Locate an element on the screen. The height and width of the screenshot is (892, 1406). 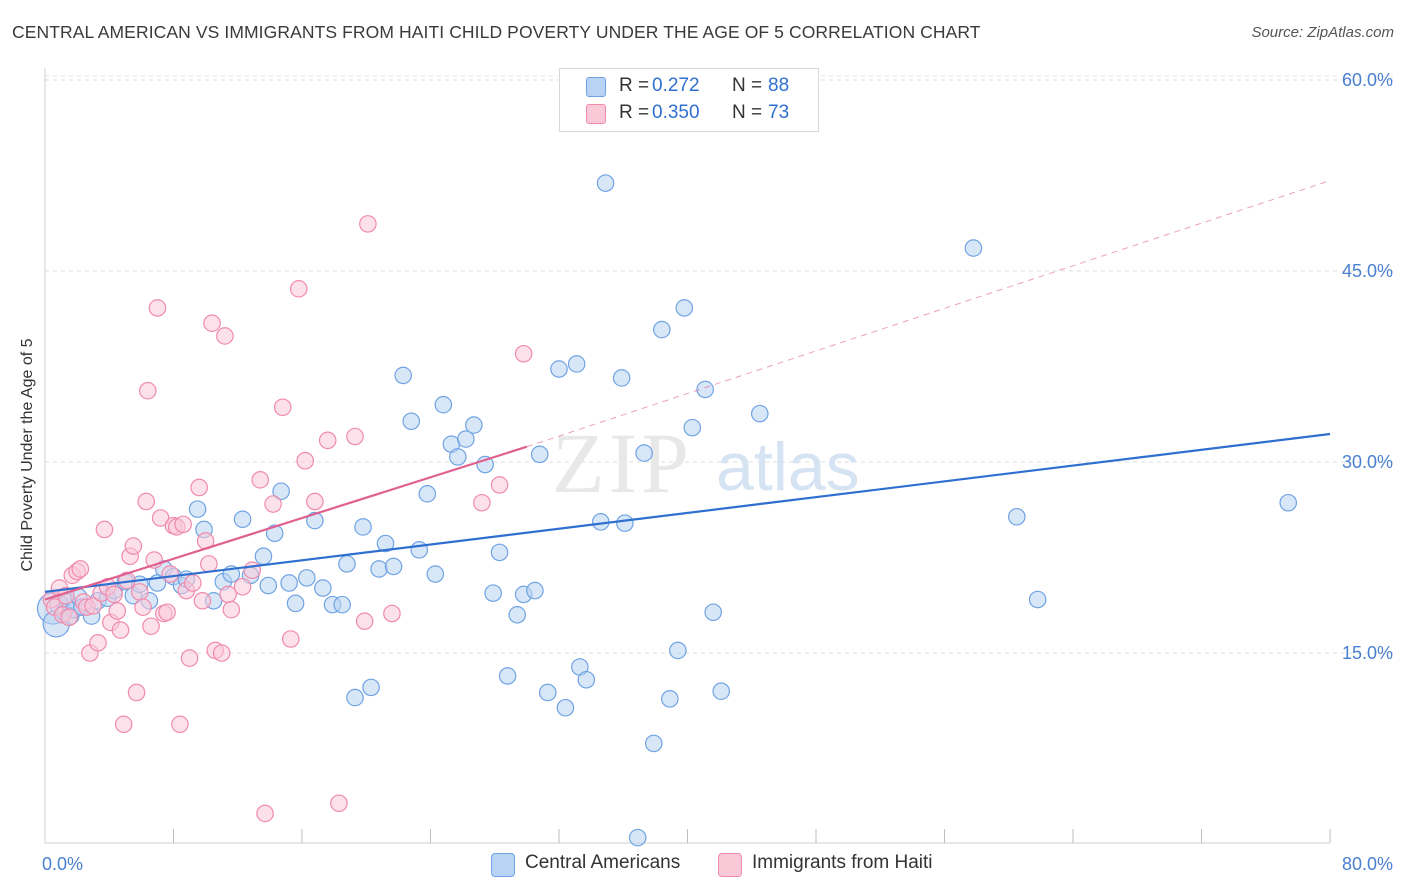
watermark-atlas: atlas is located at coordinates (788, 467).